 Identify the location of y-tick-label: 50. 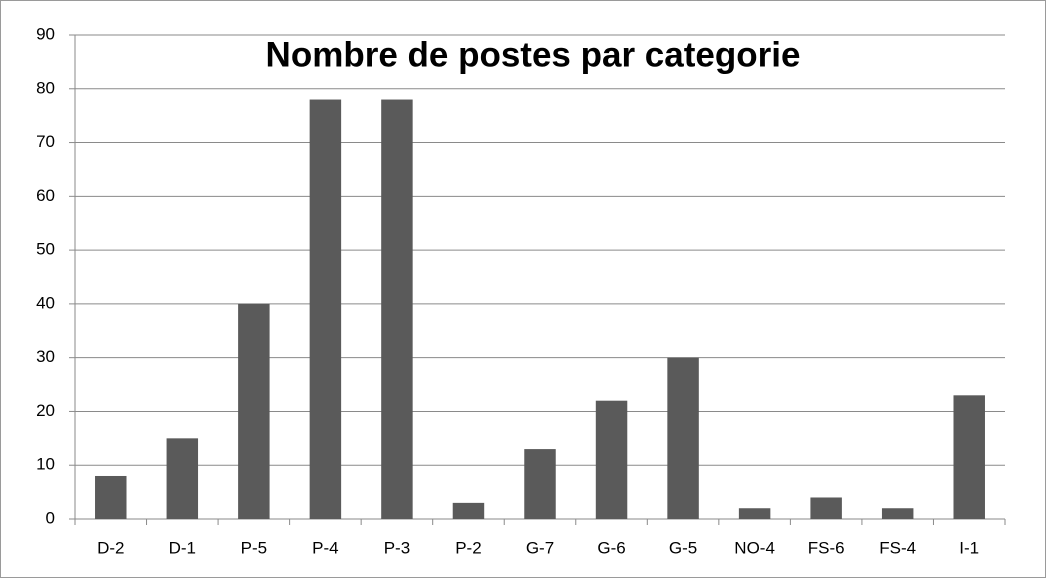
(45, 249).